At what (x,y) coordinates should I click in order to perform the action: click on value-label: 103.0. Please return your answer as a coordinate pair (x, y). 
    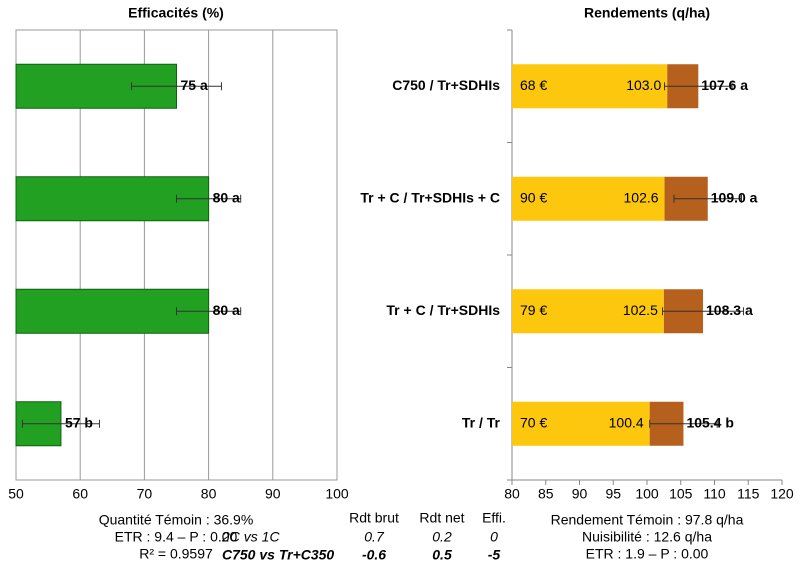
    Looking at the image, I should click on (643, 85).